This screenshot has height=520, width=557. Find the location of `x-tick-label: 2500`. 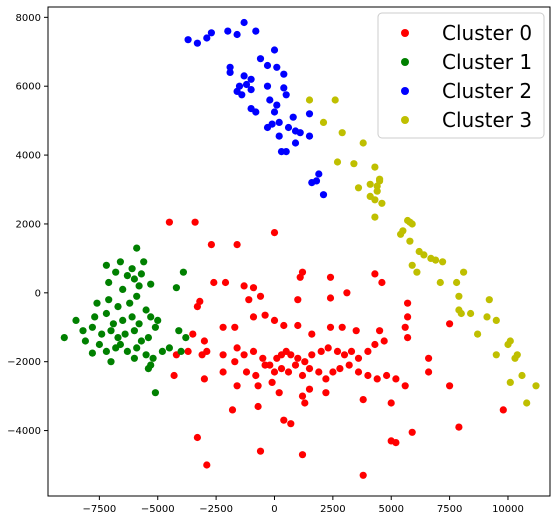

x-tick-label: 2500 is located at coordinates (332, 509).